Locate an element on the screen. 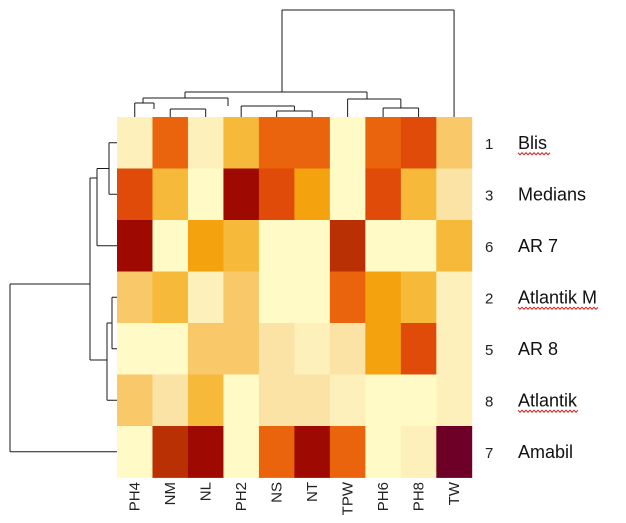 The image size is (626, 523). row-number-label: 6 is located at coordinates (489, 247).